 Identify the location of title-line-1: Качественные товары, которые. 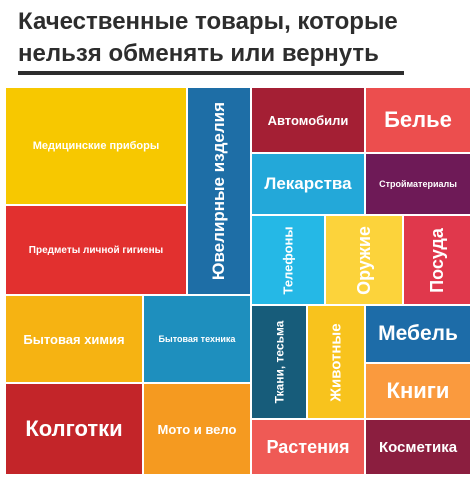
(208, 21).